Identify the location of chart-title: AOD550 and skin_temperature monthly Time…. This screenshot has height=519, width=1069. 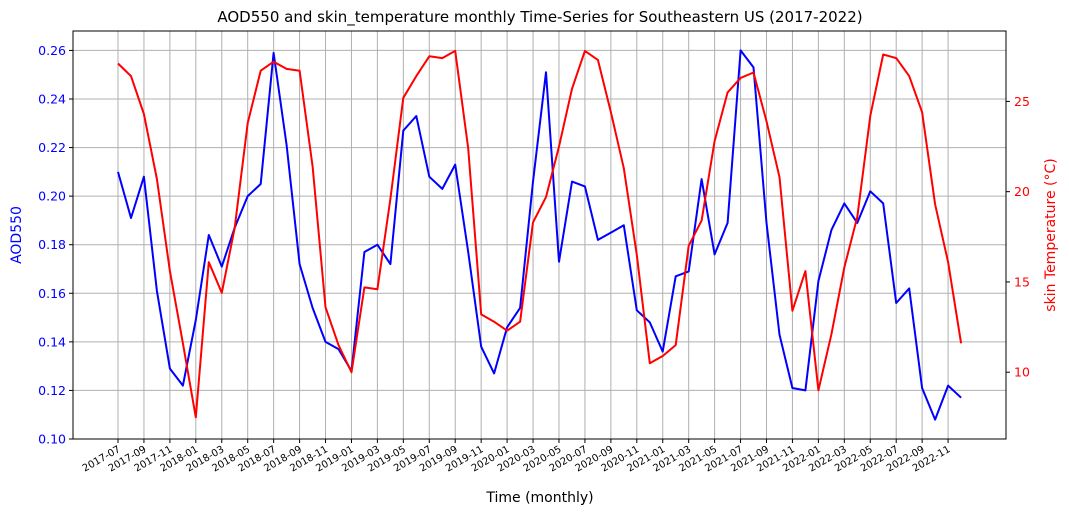
(539, 17).